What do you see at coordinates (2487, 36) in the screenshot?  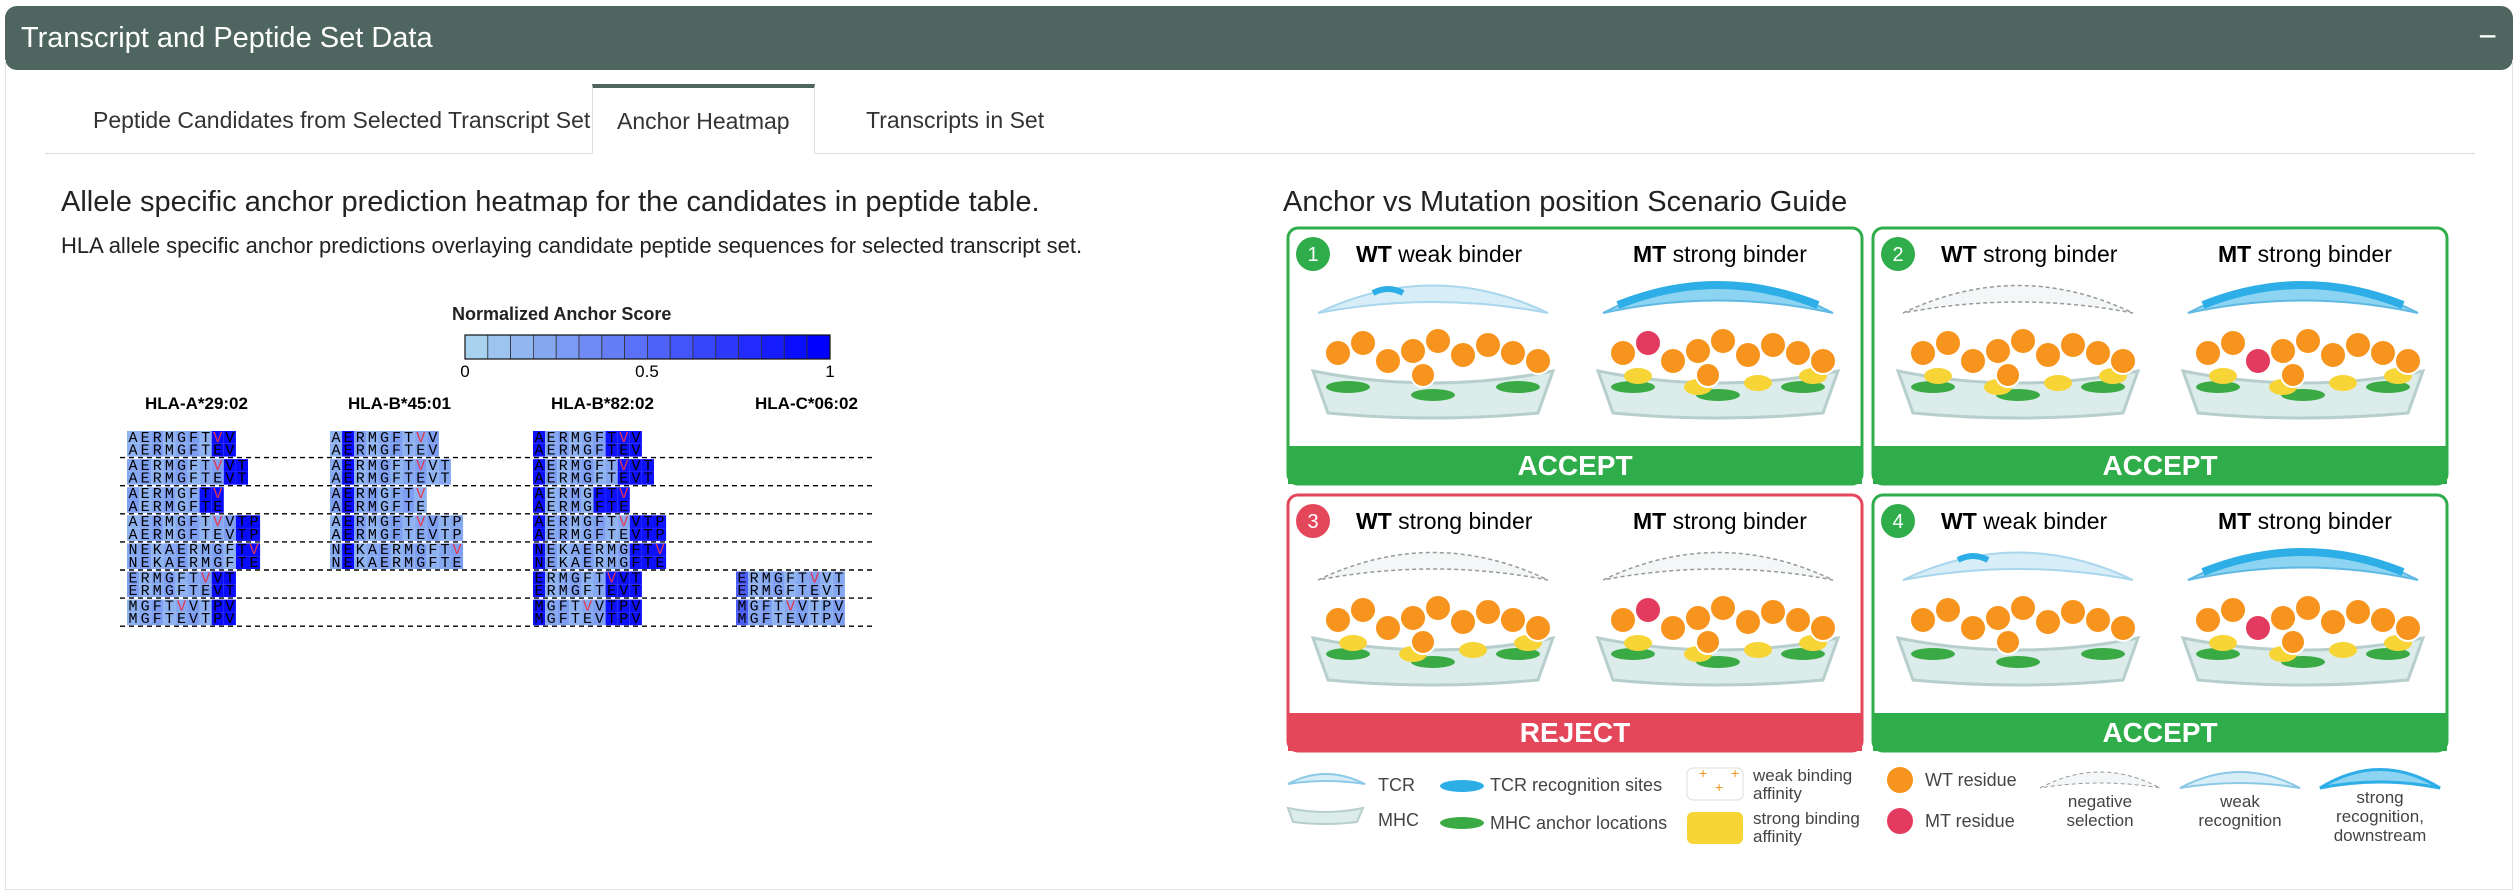 I see `collapse-button: −` at bounding box center [2487, 36].